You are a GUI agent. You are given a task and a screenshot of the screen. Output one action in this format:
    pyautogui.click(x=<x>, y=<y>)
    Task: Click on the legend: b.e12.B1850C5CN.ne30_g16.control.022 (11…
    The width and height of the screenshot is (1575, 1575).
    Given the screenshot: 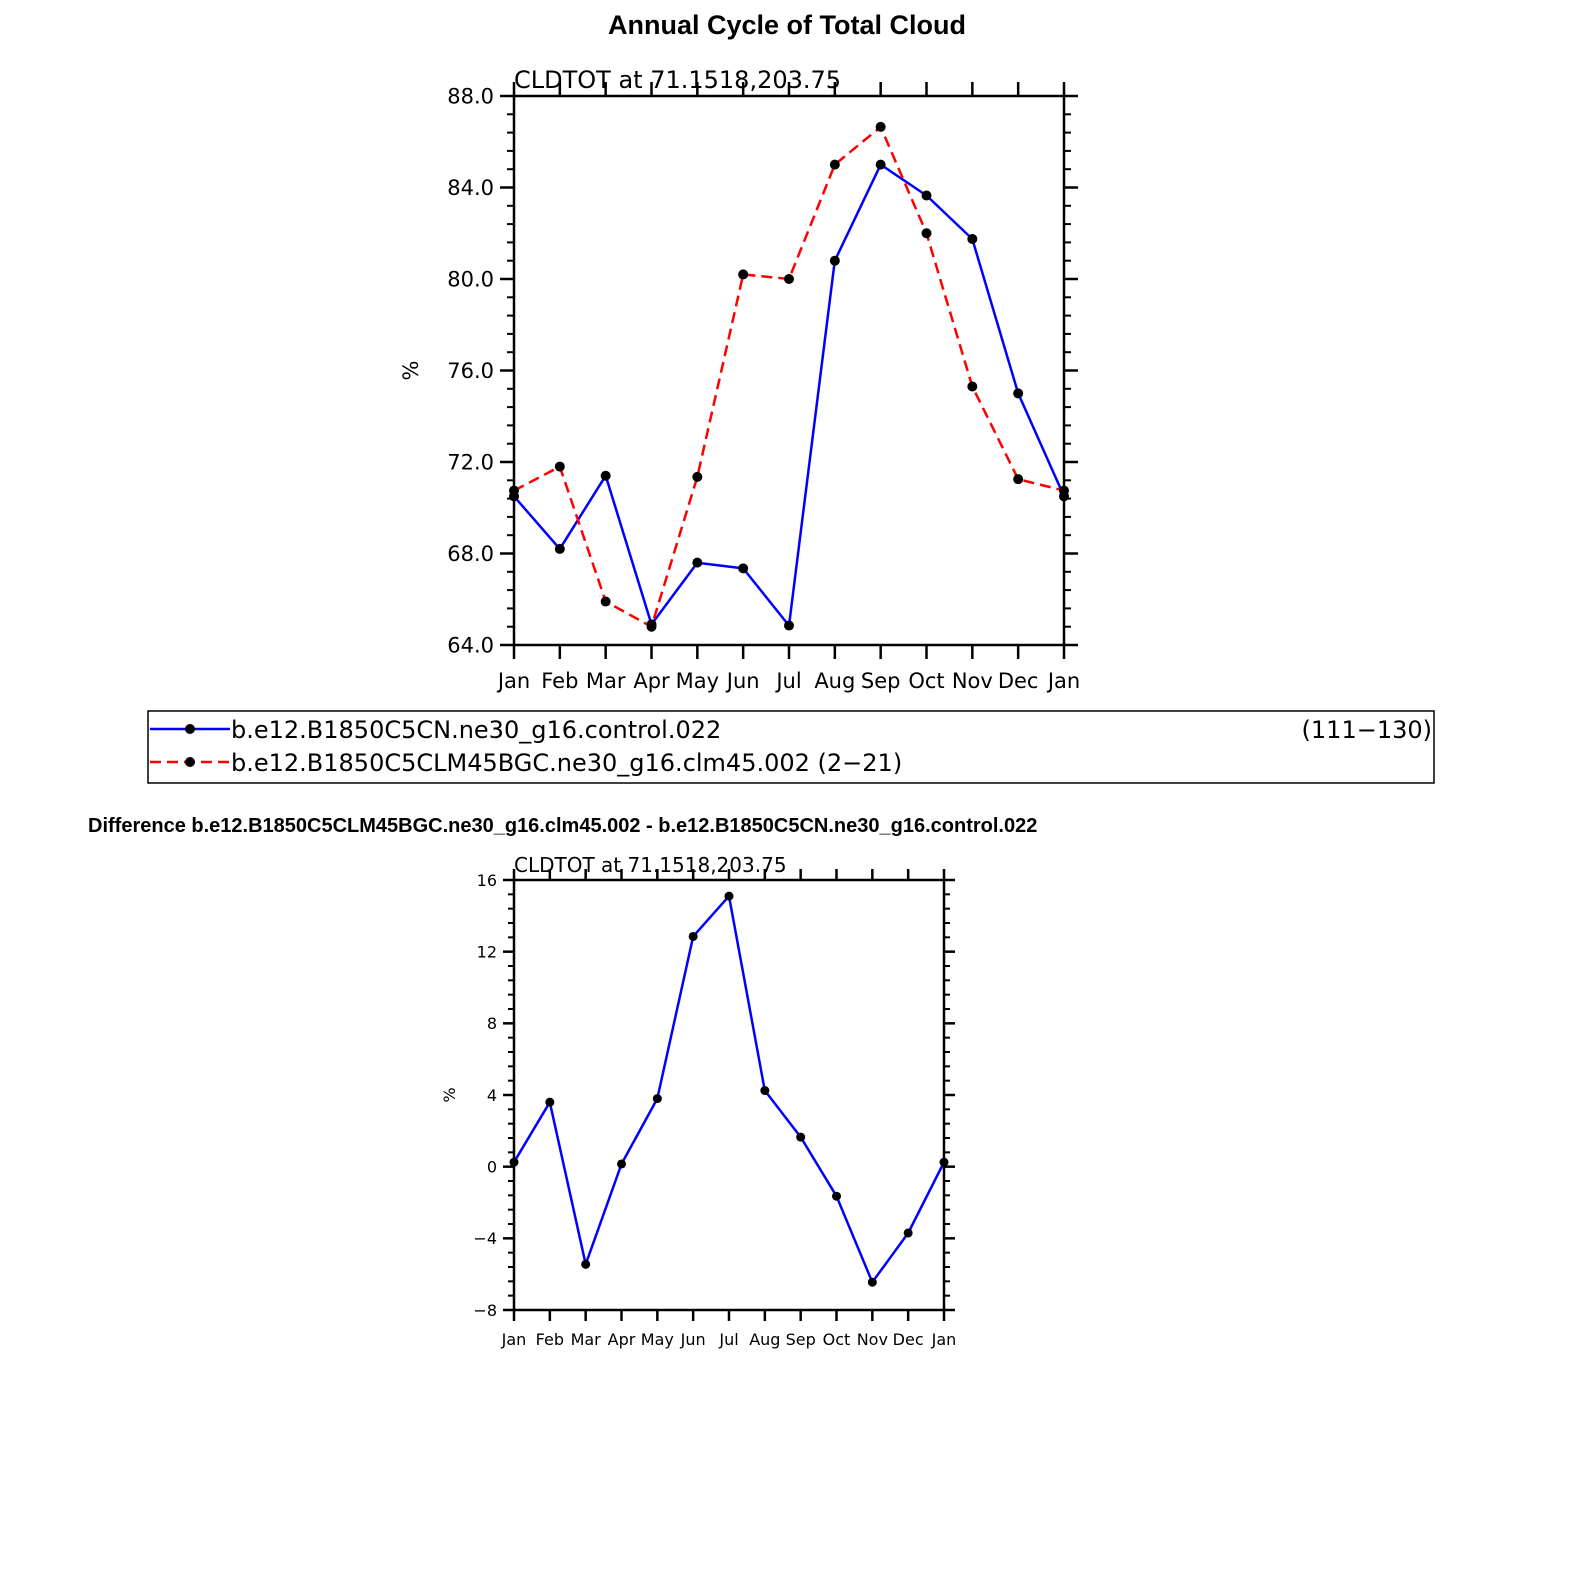 What is the action you would take?
    pyautogui.click(x=791, y=747)
    